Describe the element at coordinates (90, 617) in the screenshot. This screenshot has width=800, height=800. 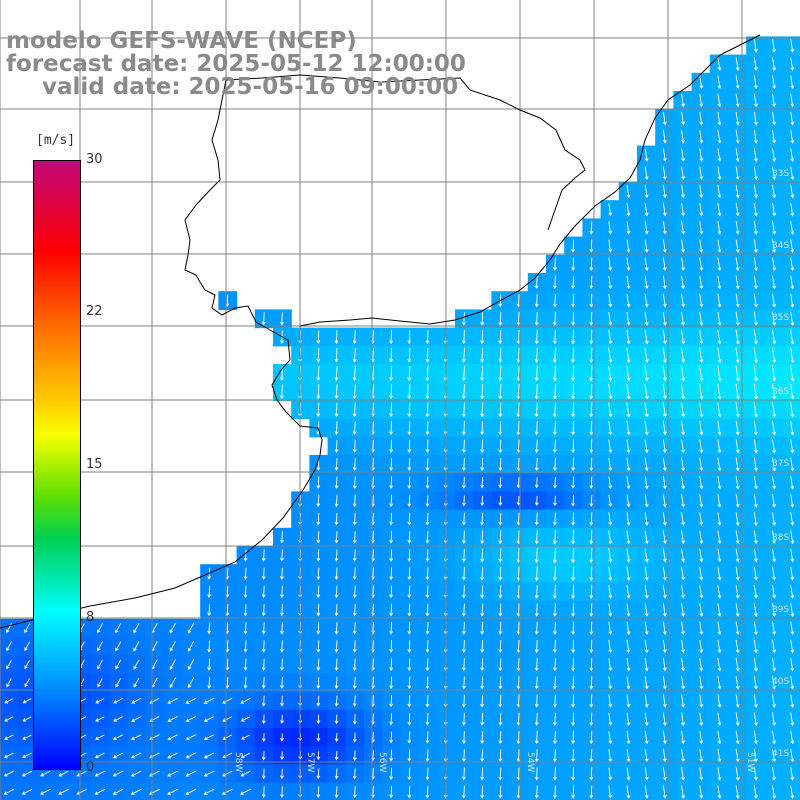
I see `colorbar-tick-8: 8` at that location.